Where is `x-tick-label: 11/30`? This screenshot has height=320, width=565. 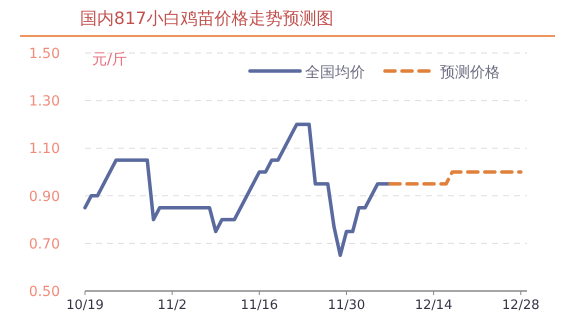 x-tick-label: 11/30 is located at coordinates (347, 305).